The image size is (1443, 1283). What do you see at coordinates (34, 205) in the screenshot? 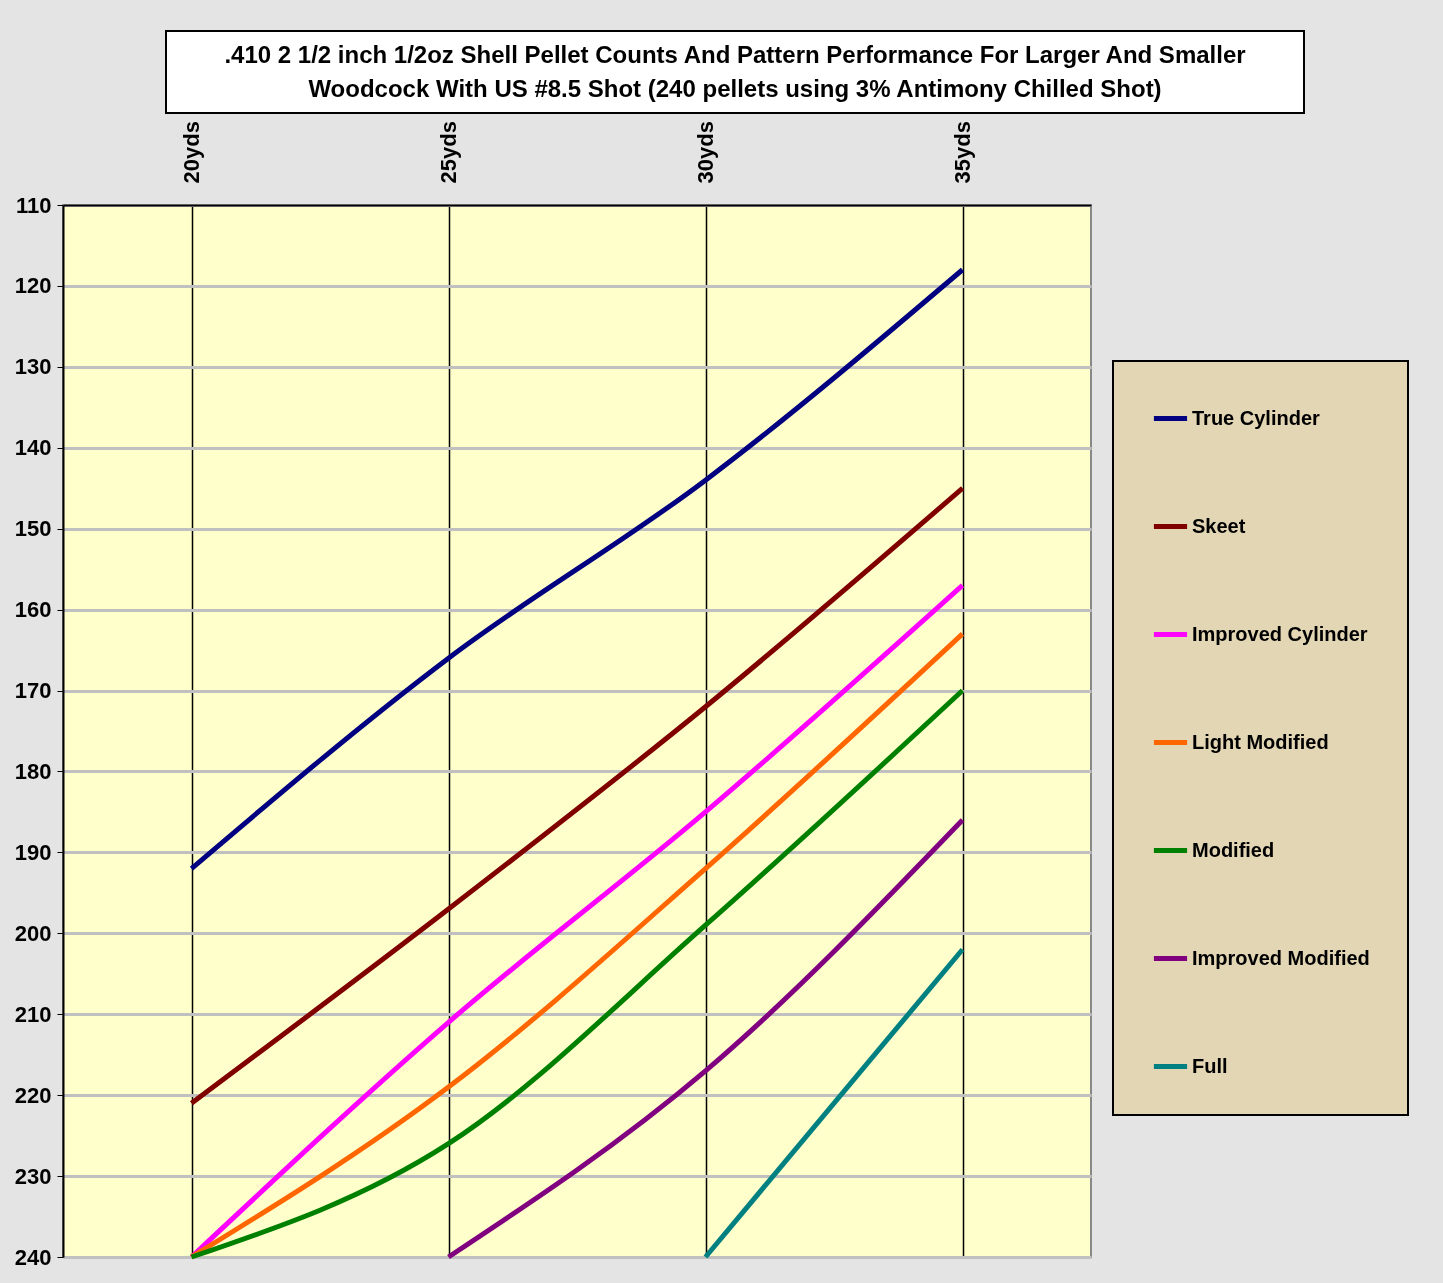
I see `y-tick-label: 110` at bounding box center [34, 205].